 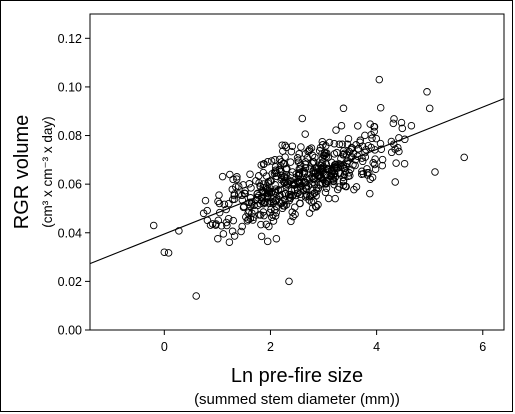 What do you see at coordinates (47, 171) in the screenshot?
I see `y-axis-subtitle: (cm³ x cm⁻³ x day)` at bounding box center [47, 171].